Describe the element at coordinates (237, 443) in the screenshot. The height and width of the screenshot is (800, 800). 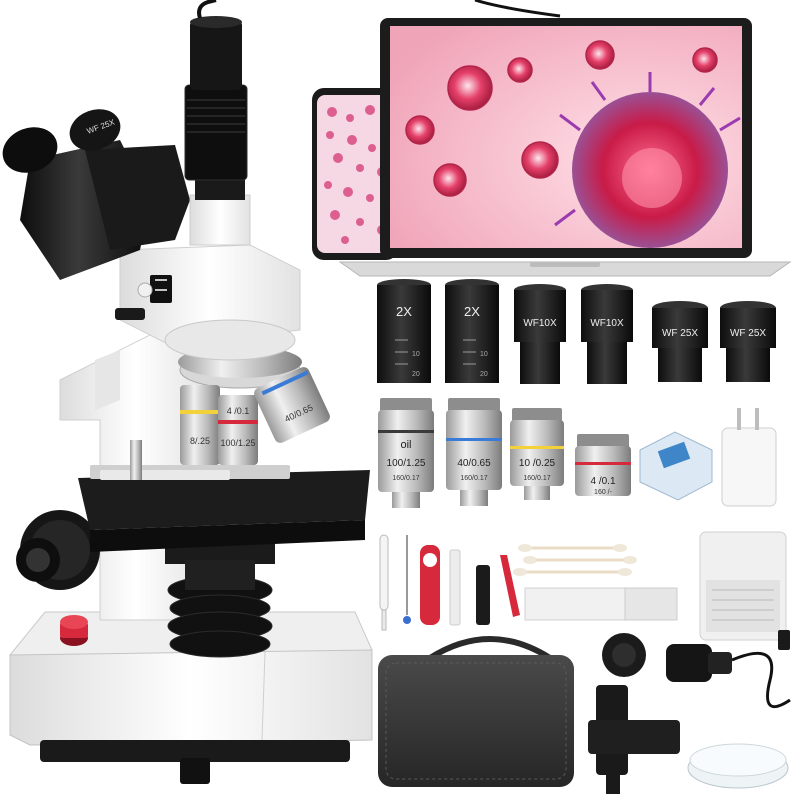
I see `turret-objective-label: 100/1.25` at that location.